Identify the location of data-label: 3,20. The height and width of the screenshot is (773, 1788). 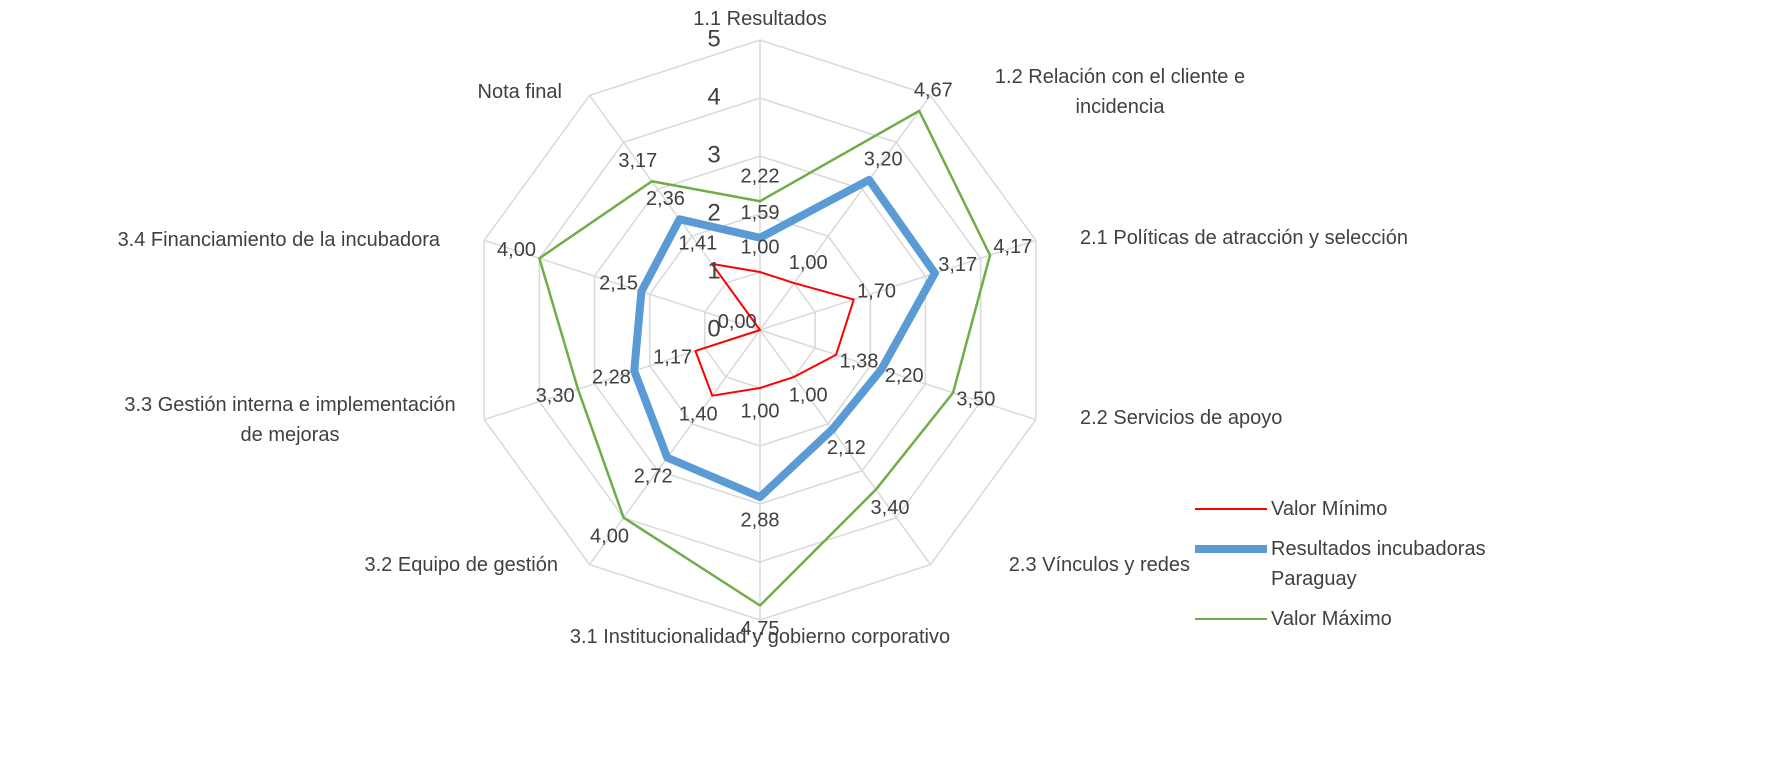
(883, 160).